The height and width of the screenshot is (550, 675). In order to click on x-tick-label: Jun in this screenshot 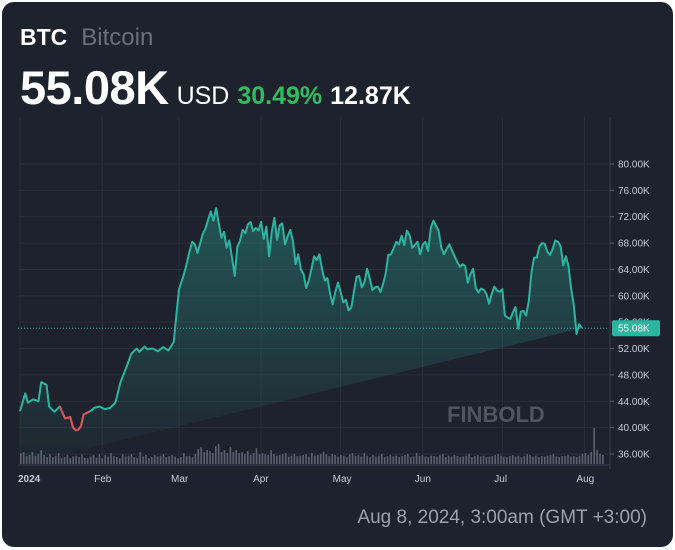, I will do `click(423, 479)`.